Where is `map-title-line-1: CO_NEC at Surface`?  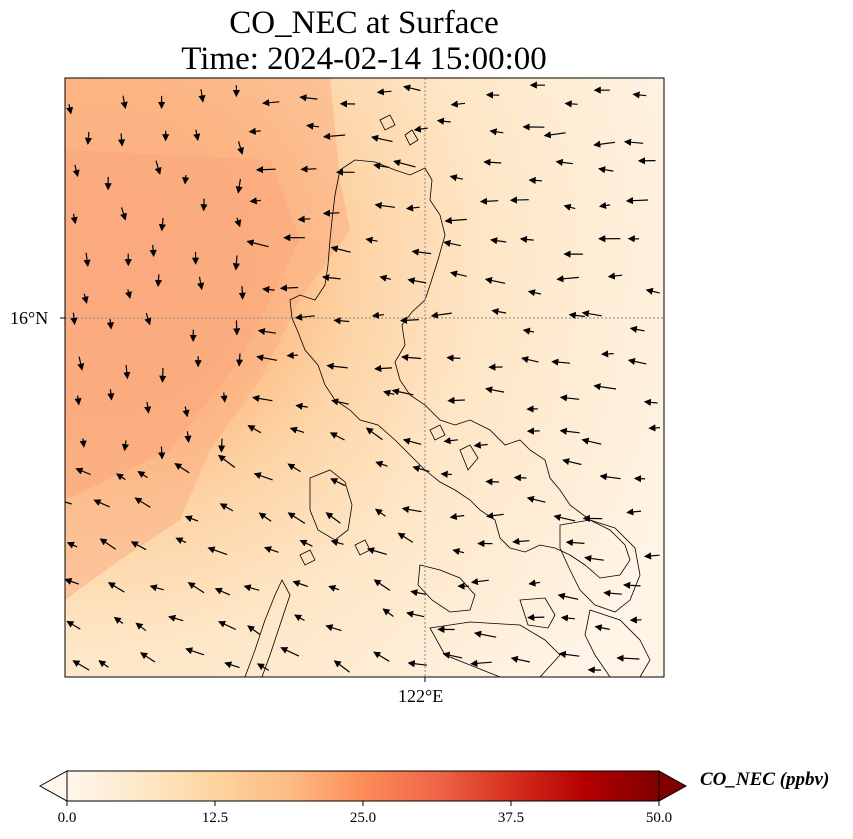
map-title-line-1: CO_NEC at Surface is located at coordinates (364, 23).